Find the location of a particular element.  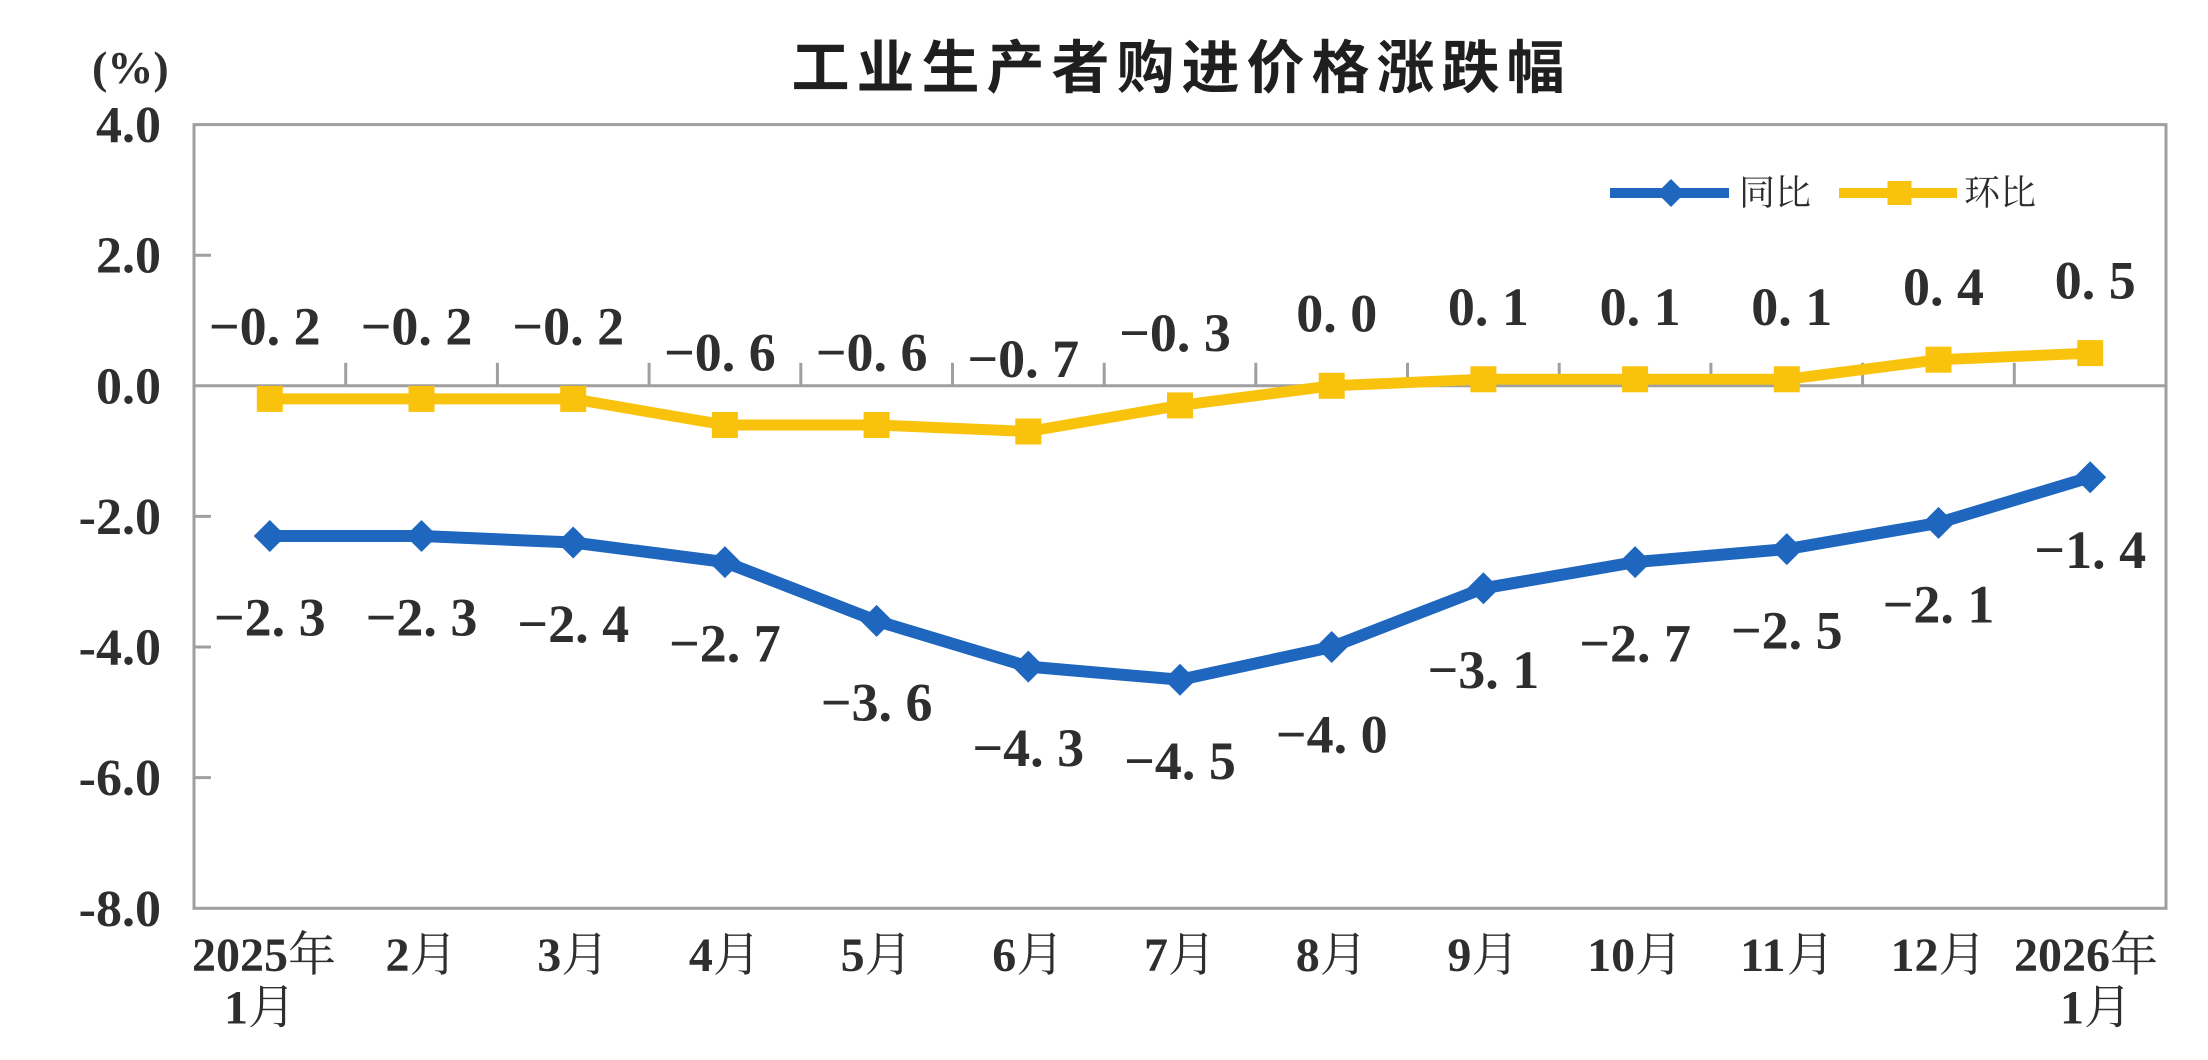

svg-text: 2 is located at coordinates (398, 955).